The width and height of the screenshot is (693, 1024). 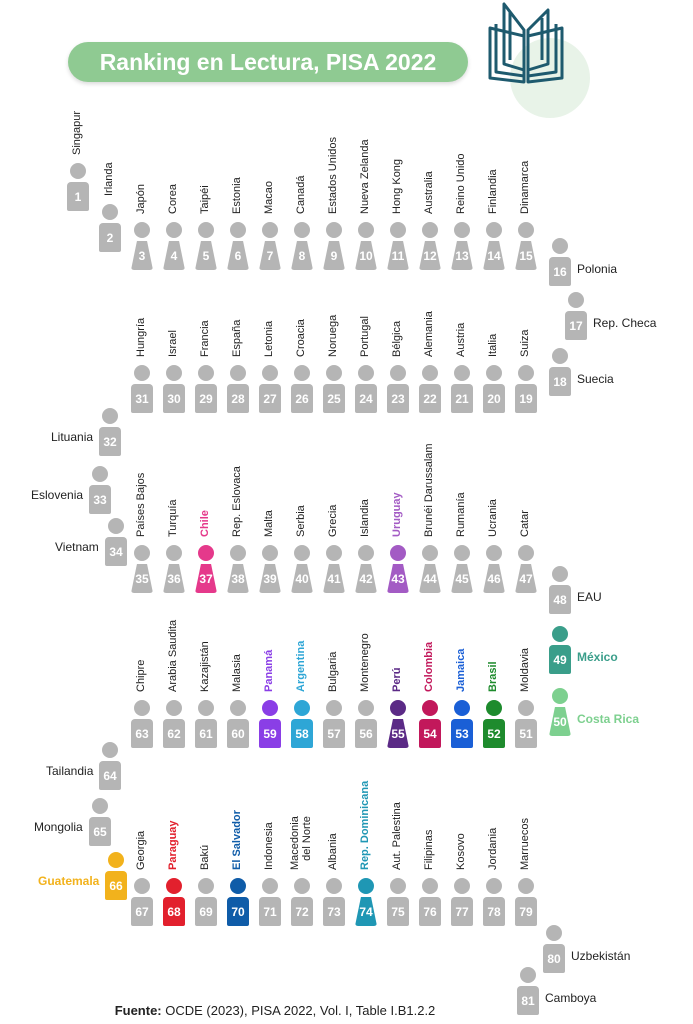 I want to click on rank-number: 57, so click(x=334, y=733).